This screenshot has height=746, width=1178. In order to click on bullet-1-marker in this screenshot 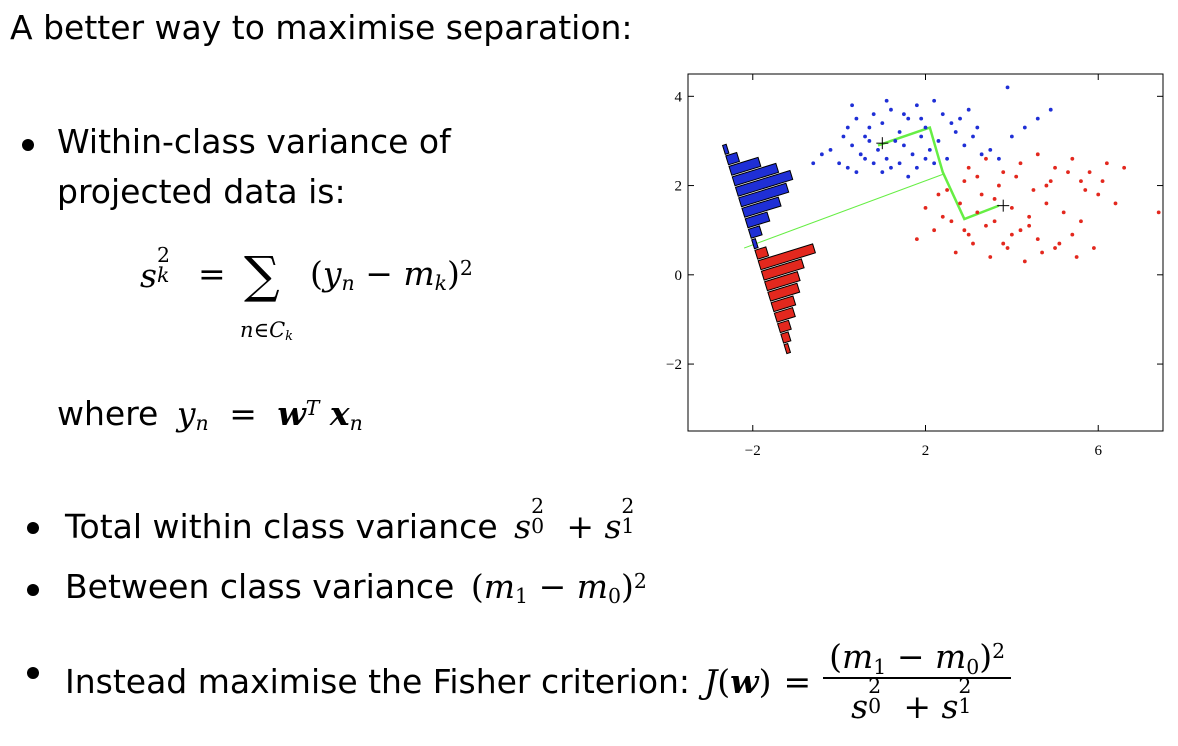, I will do `click(28, 145)`.